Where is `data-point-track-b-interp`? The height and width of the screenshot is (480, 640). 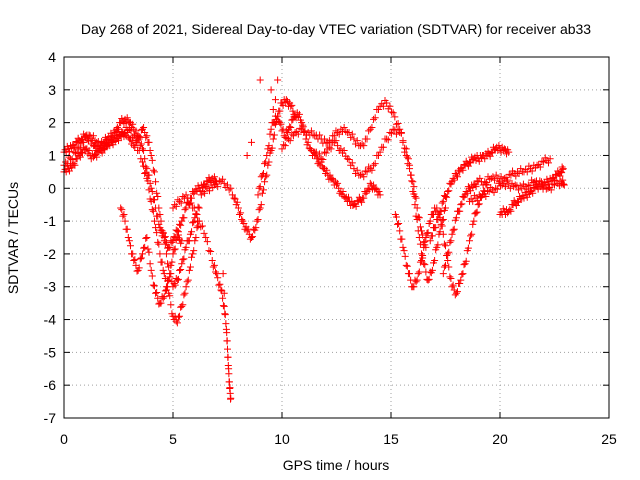 data-point-track-b-interp is located at coordinates (165, 244).